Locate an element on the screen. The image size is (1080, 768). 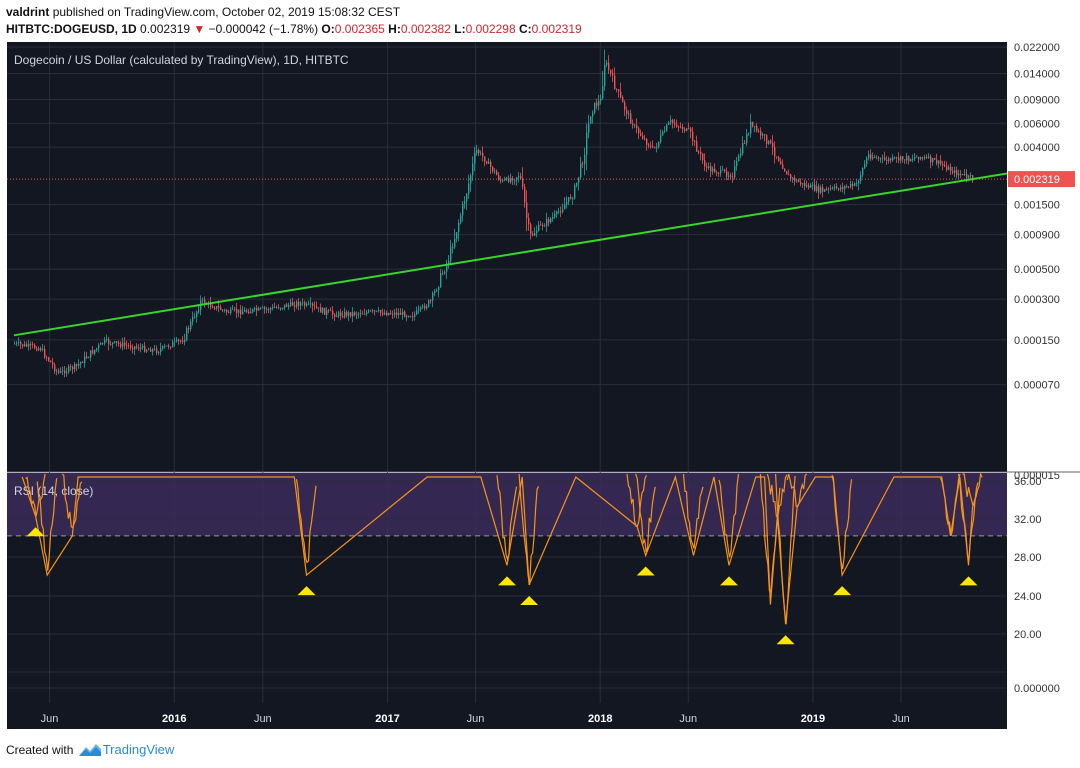
price-tick-label: 0.000150 is located at coordinates (1037, 341).